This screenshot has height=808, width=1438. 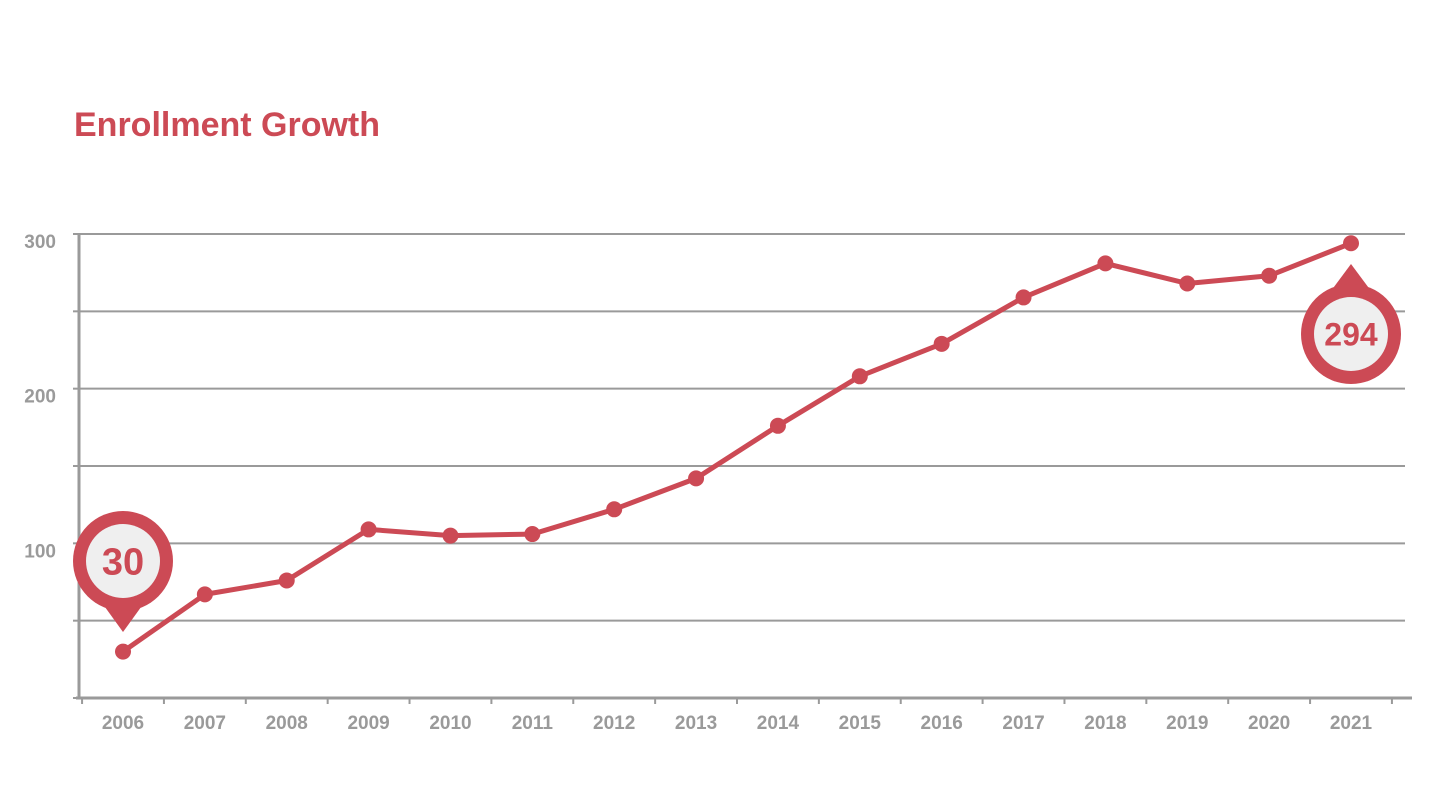 I want to click on x-tick-label: 2021, so click(x=1351, y=723).